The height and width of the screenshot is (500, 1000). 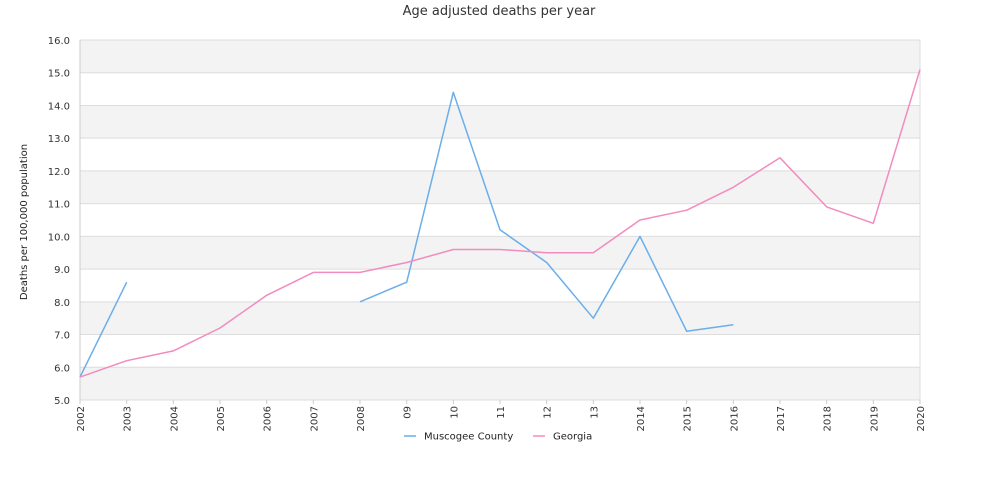 What do you see at coordinates (874, 418) in the screenshot?
I see `x-tick-label: 2019` at bounding box center [874, 418].